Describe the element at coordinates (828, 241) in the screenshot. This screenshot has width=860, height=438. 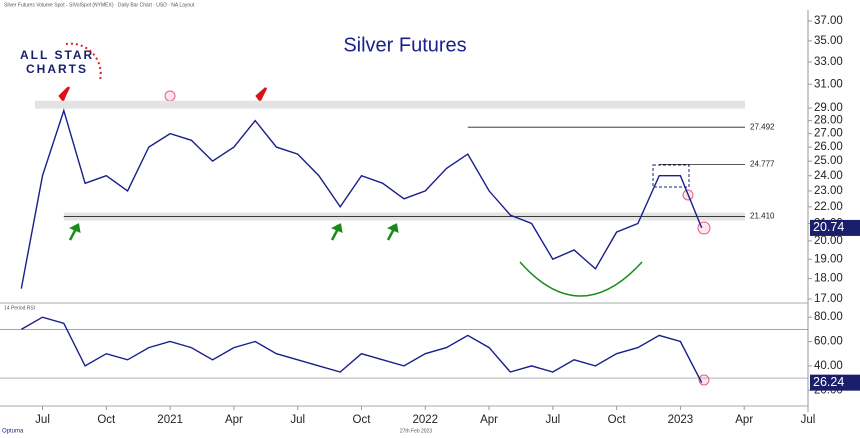
I see `y-tick-label: 20.00` at that location.